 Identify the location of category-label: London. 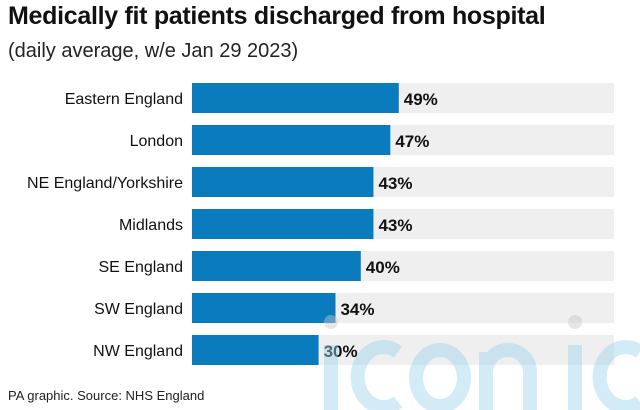
(156, 141).